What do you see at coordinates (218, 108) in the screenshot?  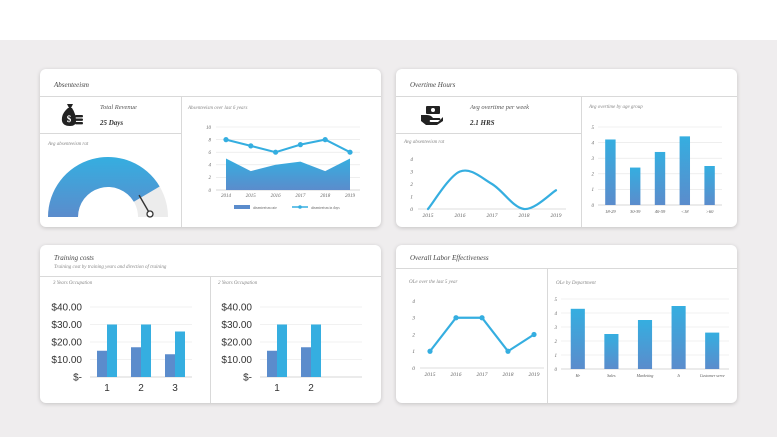 I see `trend-chart-title: Absenteeism over last 6 years` at bounding box center [218, 108].